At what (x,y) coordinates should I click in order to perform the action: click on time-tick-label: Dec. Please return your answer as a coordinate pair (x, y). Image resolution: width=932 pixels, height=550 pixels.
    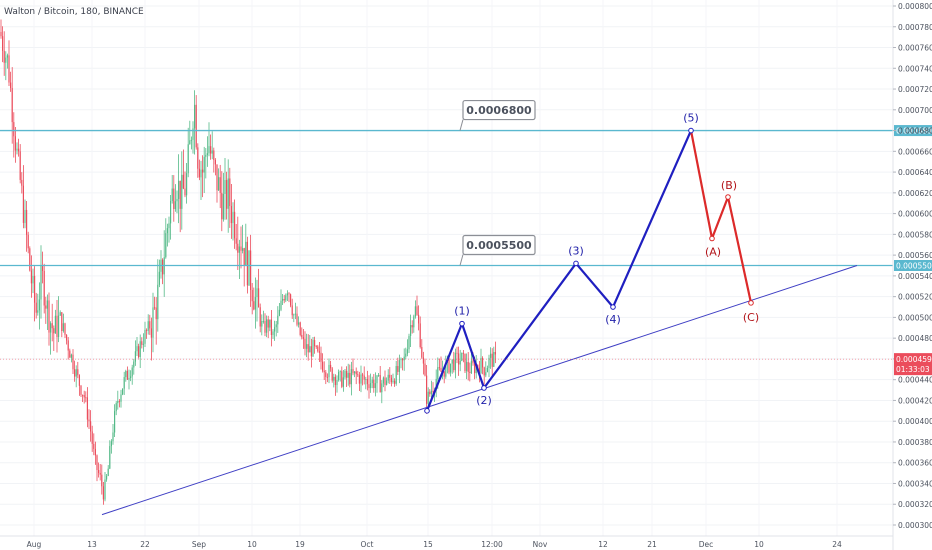
    Looking at the image, I should click on (706, 544).